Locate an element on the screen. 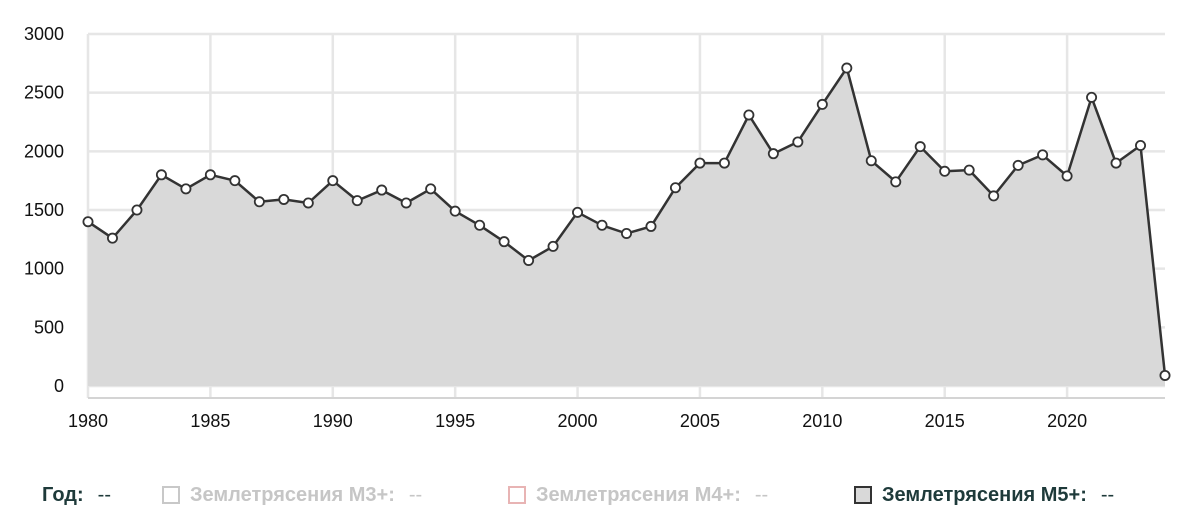  data-point-1983 is located at coordinates (161, 175).